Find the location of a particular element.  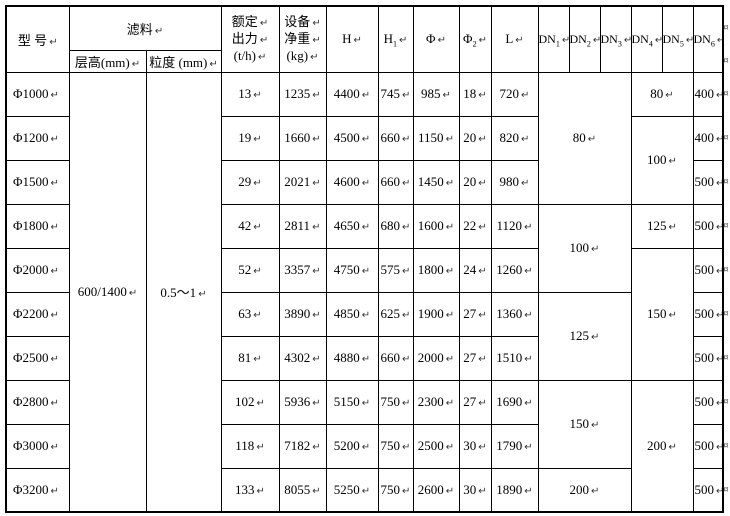

header-subscript: 1 is located at coordinates (395, 44).